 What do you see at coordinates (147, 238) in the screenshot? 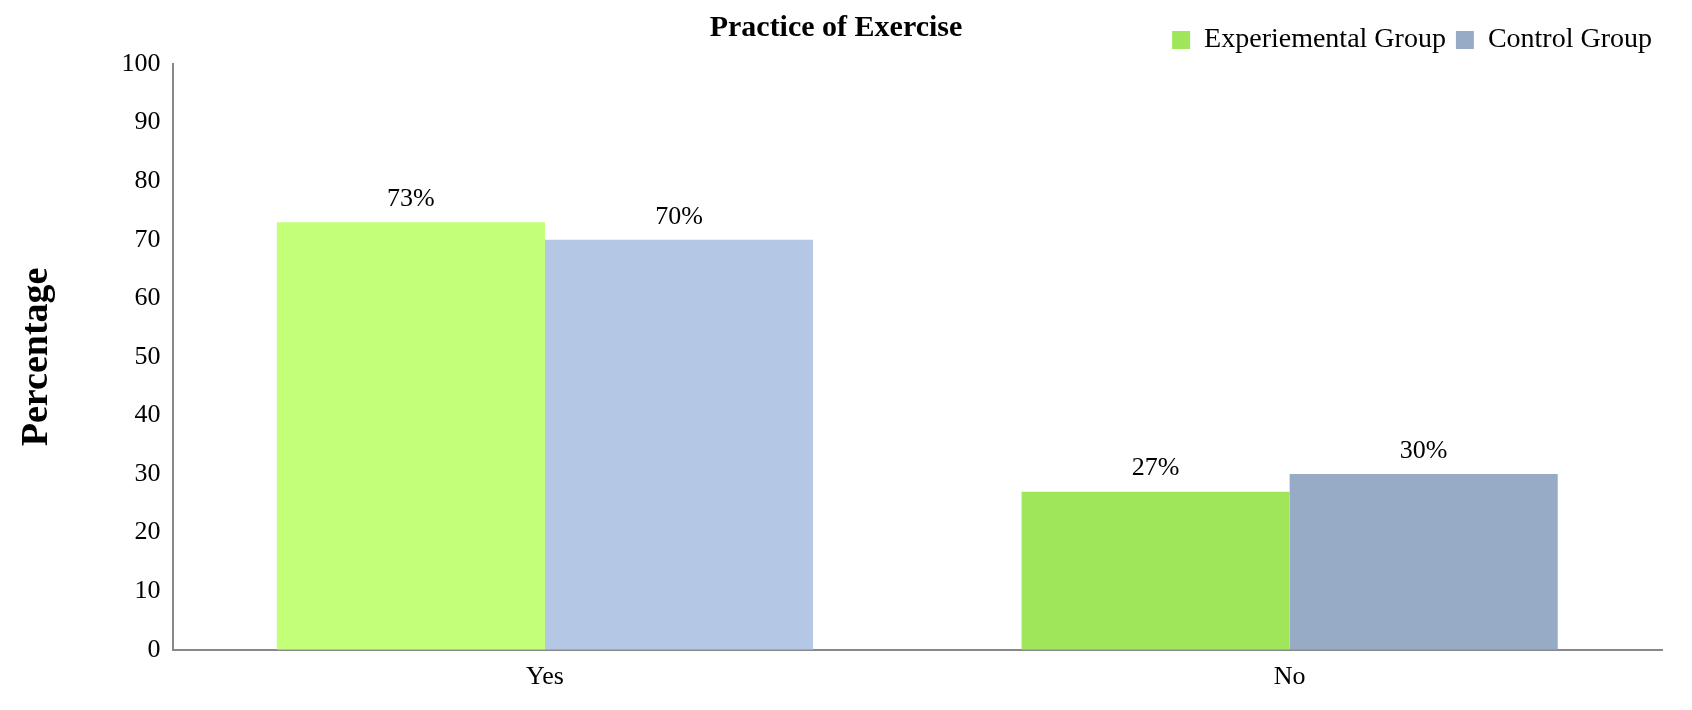
I see `y-tick-label: 70` at bounding box center [147, 238].